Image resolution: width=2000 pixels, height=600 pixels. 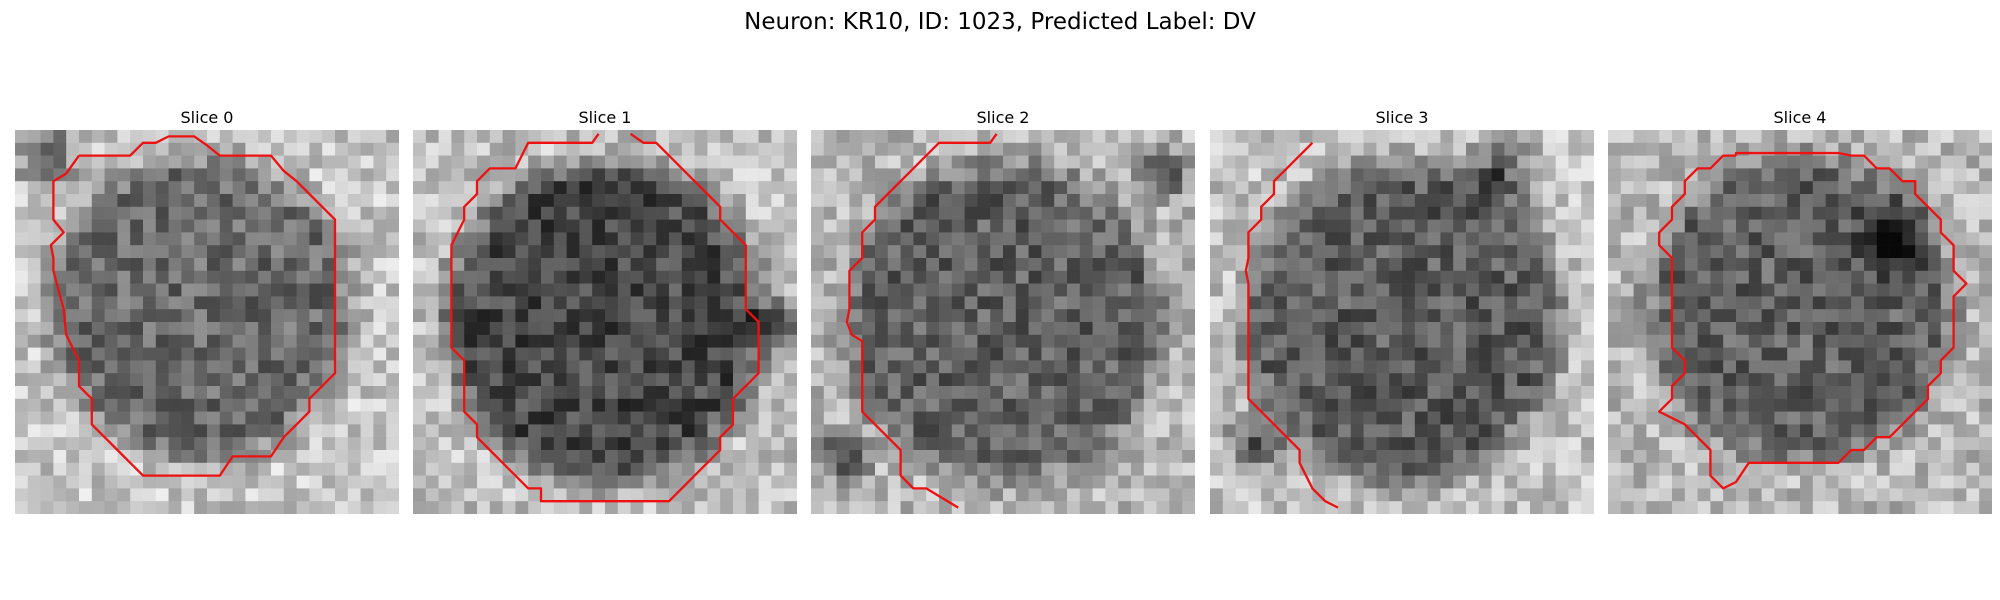 I want to click on slice-panel-1: Slice 1, so click(x=605, y=311).